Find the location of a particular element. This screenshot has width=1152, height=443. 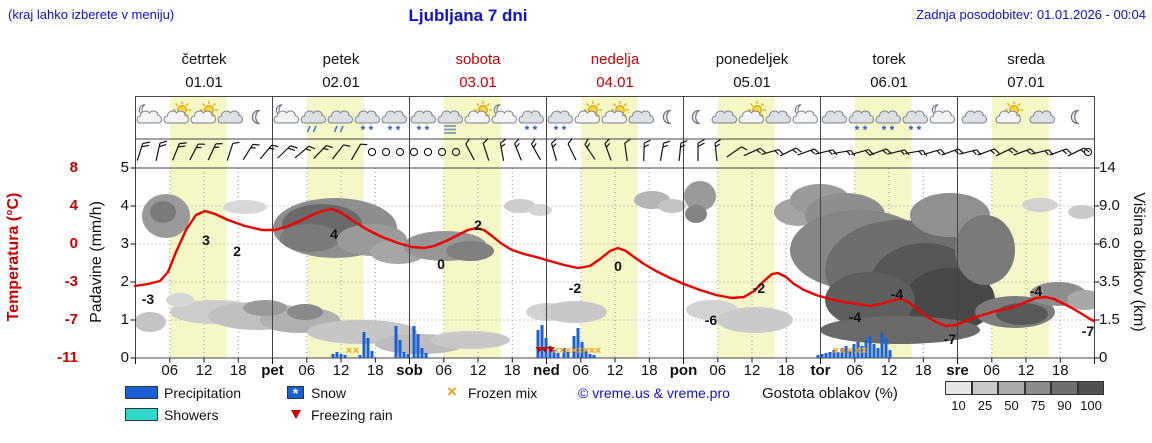

day-date: 06.01 is located at coordinates (889, 82).